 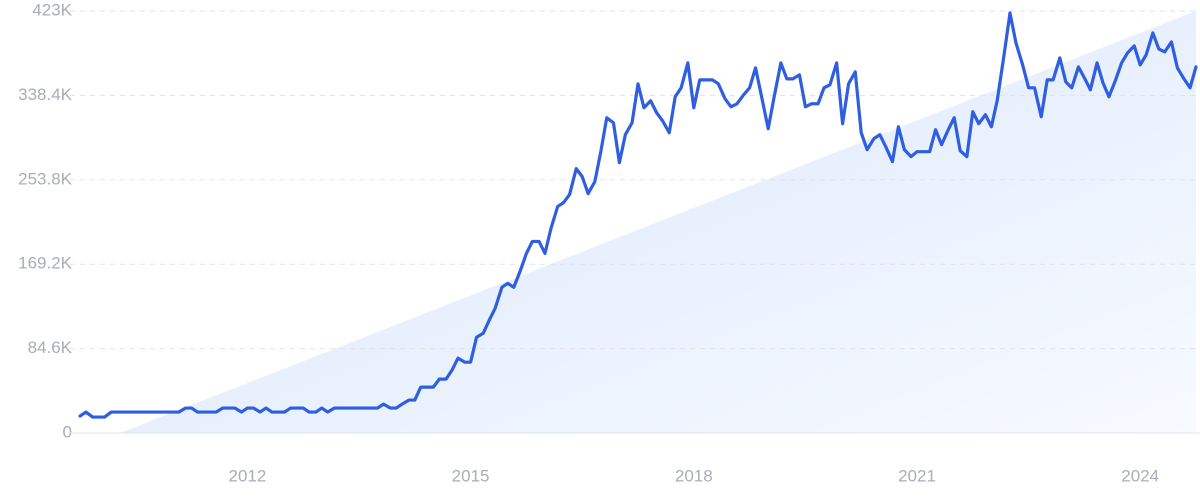 I want to click on y-tick-label: 0, so click(x=67, y=431).